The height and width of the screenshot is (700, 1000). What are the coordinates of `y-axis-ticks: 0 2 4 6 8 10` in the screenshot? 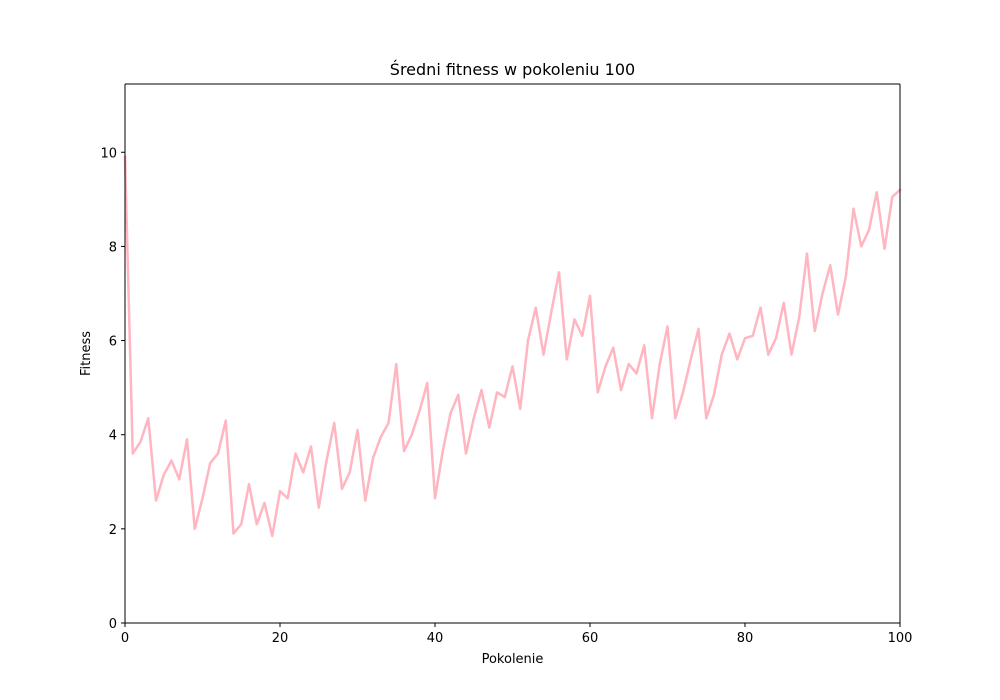 It's located at (112, 389).